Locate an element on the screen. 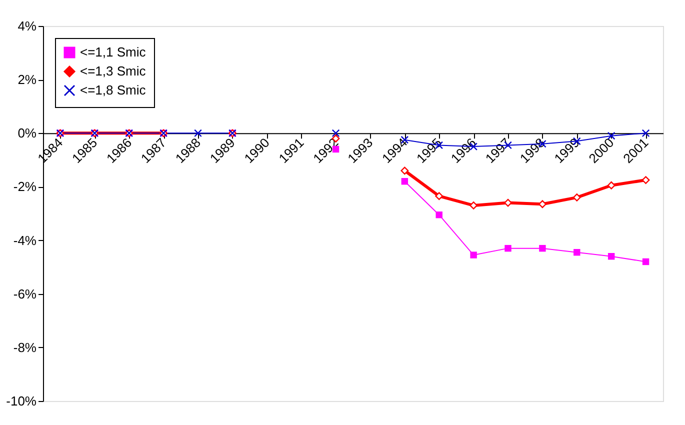  y-tick-label: -10% is located at coordinates (21, 401).